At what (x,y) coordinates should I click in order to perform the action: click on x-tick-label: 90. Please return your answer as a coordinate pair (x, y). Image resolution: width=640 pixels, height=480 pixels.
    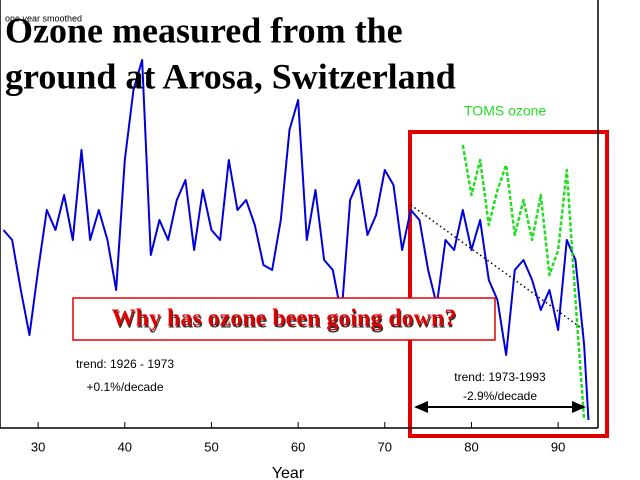
    Looking at the image, I should click on (558, 446).